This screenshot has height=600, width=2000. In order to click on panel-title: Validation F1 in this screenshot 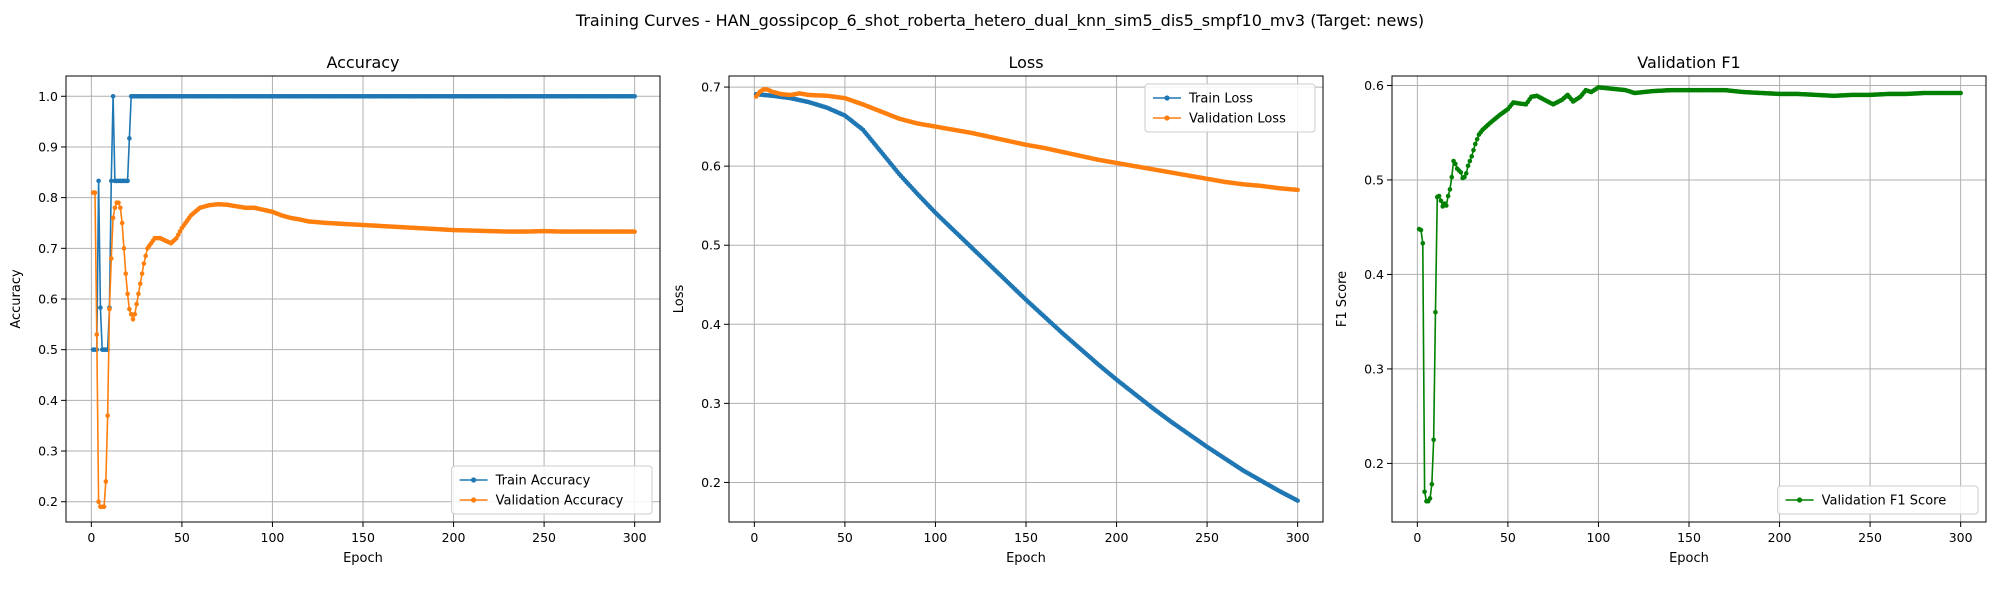, I will do `click(1688, 62)`.